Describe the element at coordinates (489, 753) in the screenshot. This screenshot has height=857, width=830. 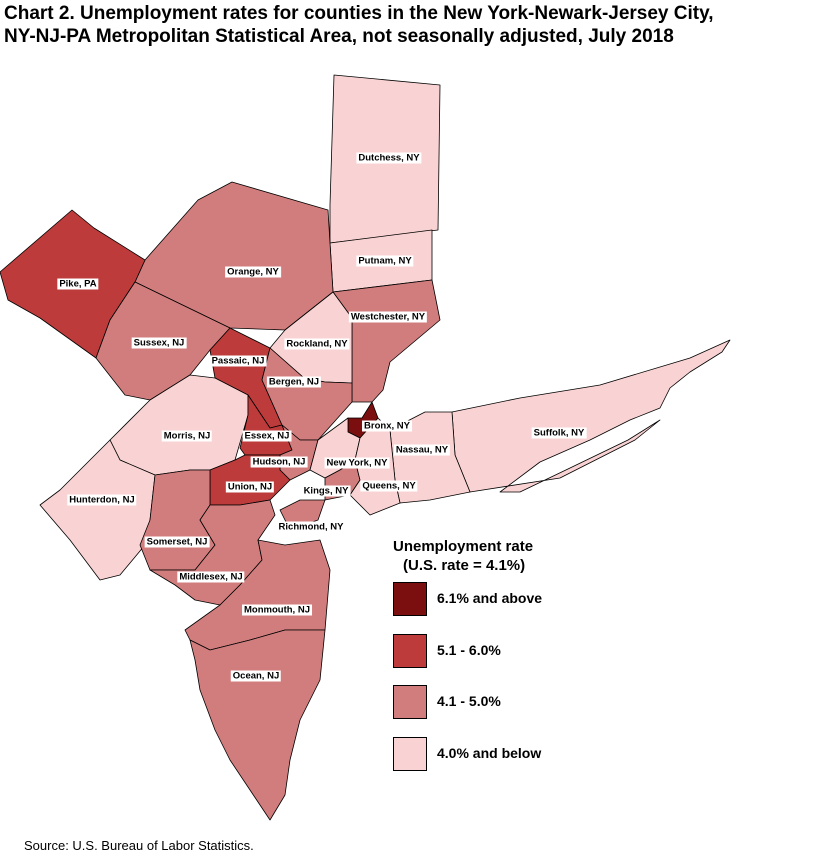
I see `legend-label: 4.0% and below` at that location.